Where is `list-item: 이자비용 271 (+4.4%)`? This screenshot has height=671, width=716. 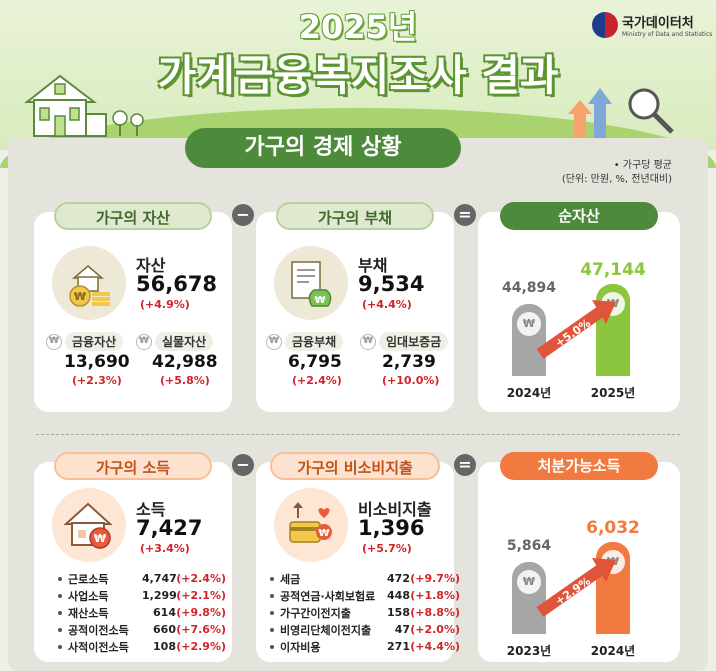 list-item: 이자비용 271 (+4.4%) is located at coordinates (365, 646).